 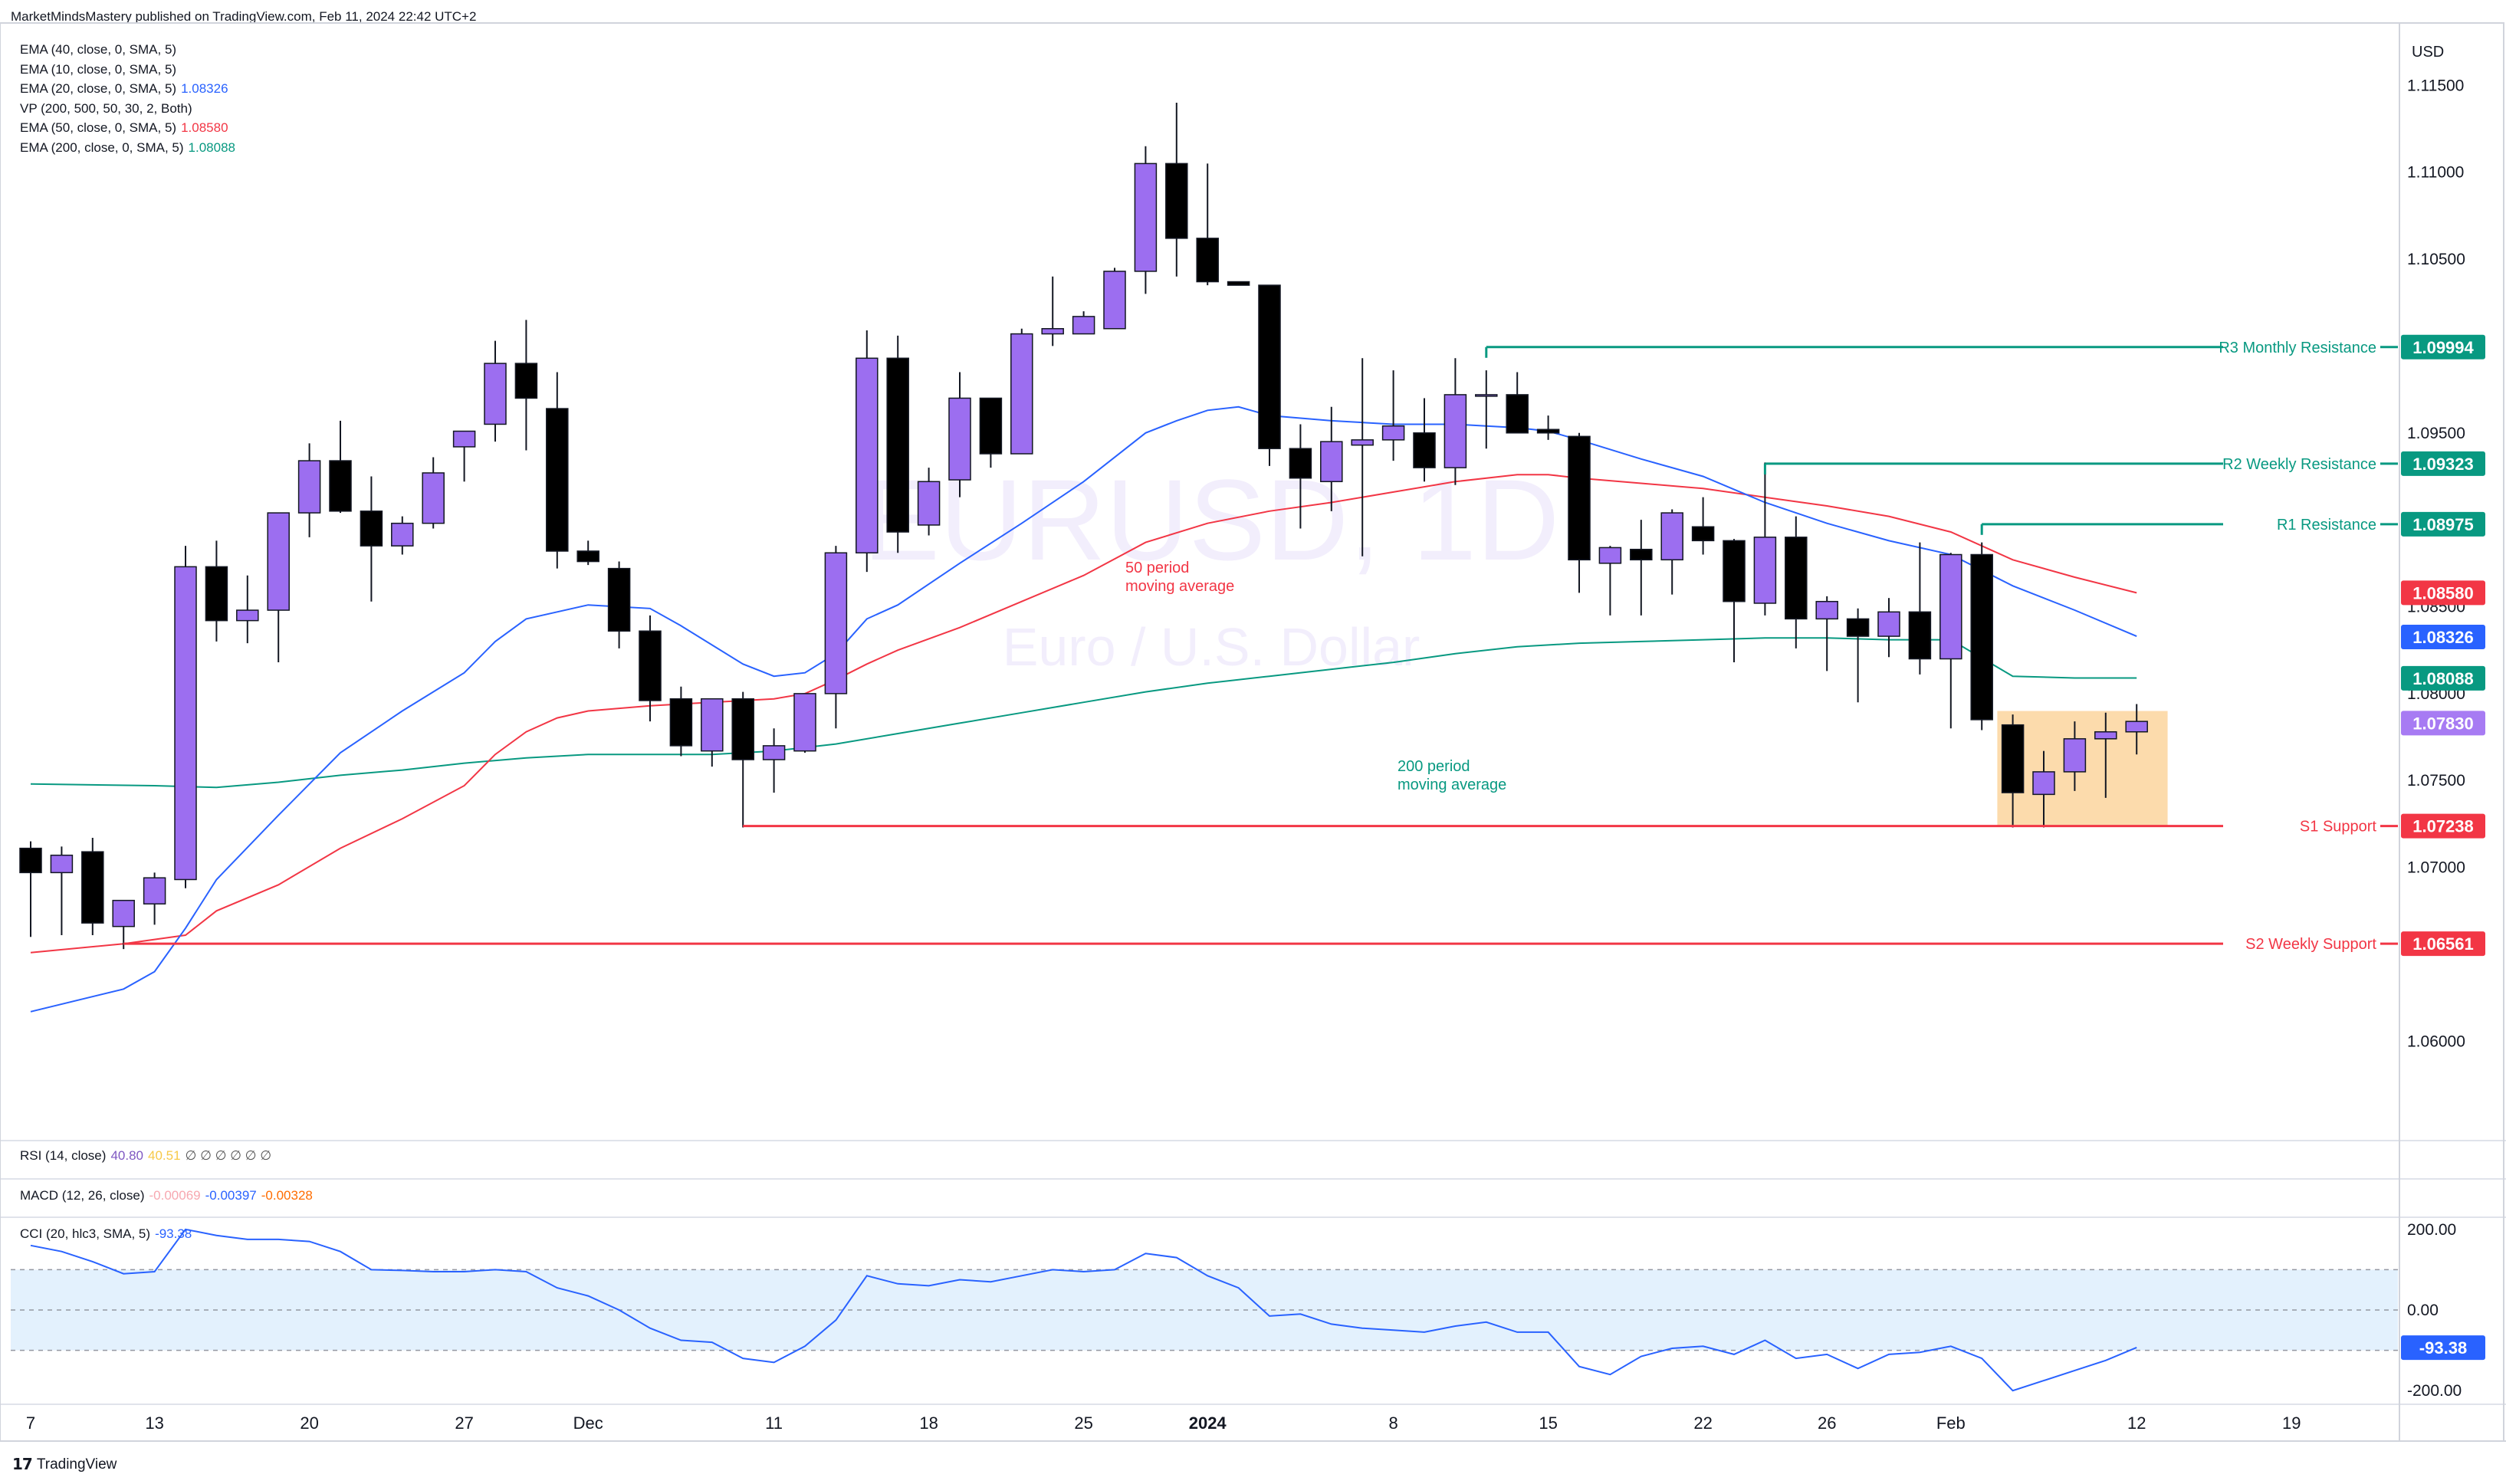 I want to click on resistance-label: R2 Weekly Resistance, so click(x=2299, y=464).